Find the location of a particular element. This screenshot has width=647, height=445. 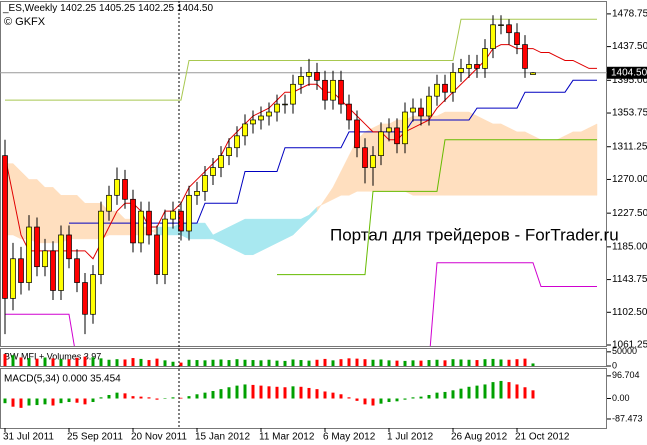

y-tick-label: 1311.25 is located at coordinates (629, 146).